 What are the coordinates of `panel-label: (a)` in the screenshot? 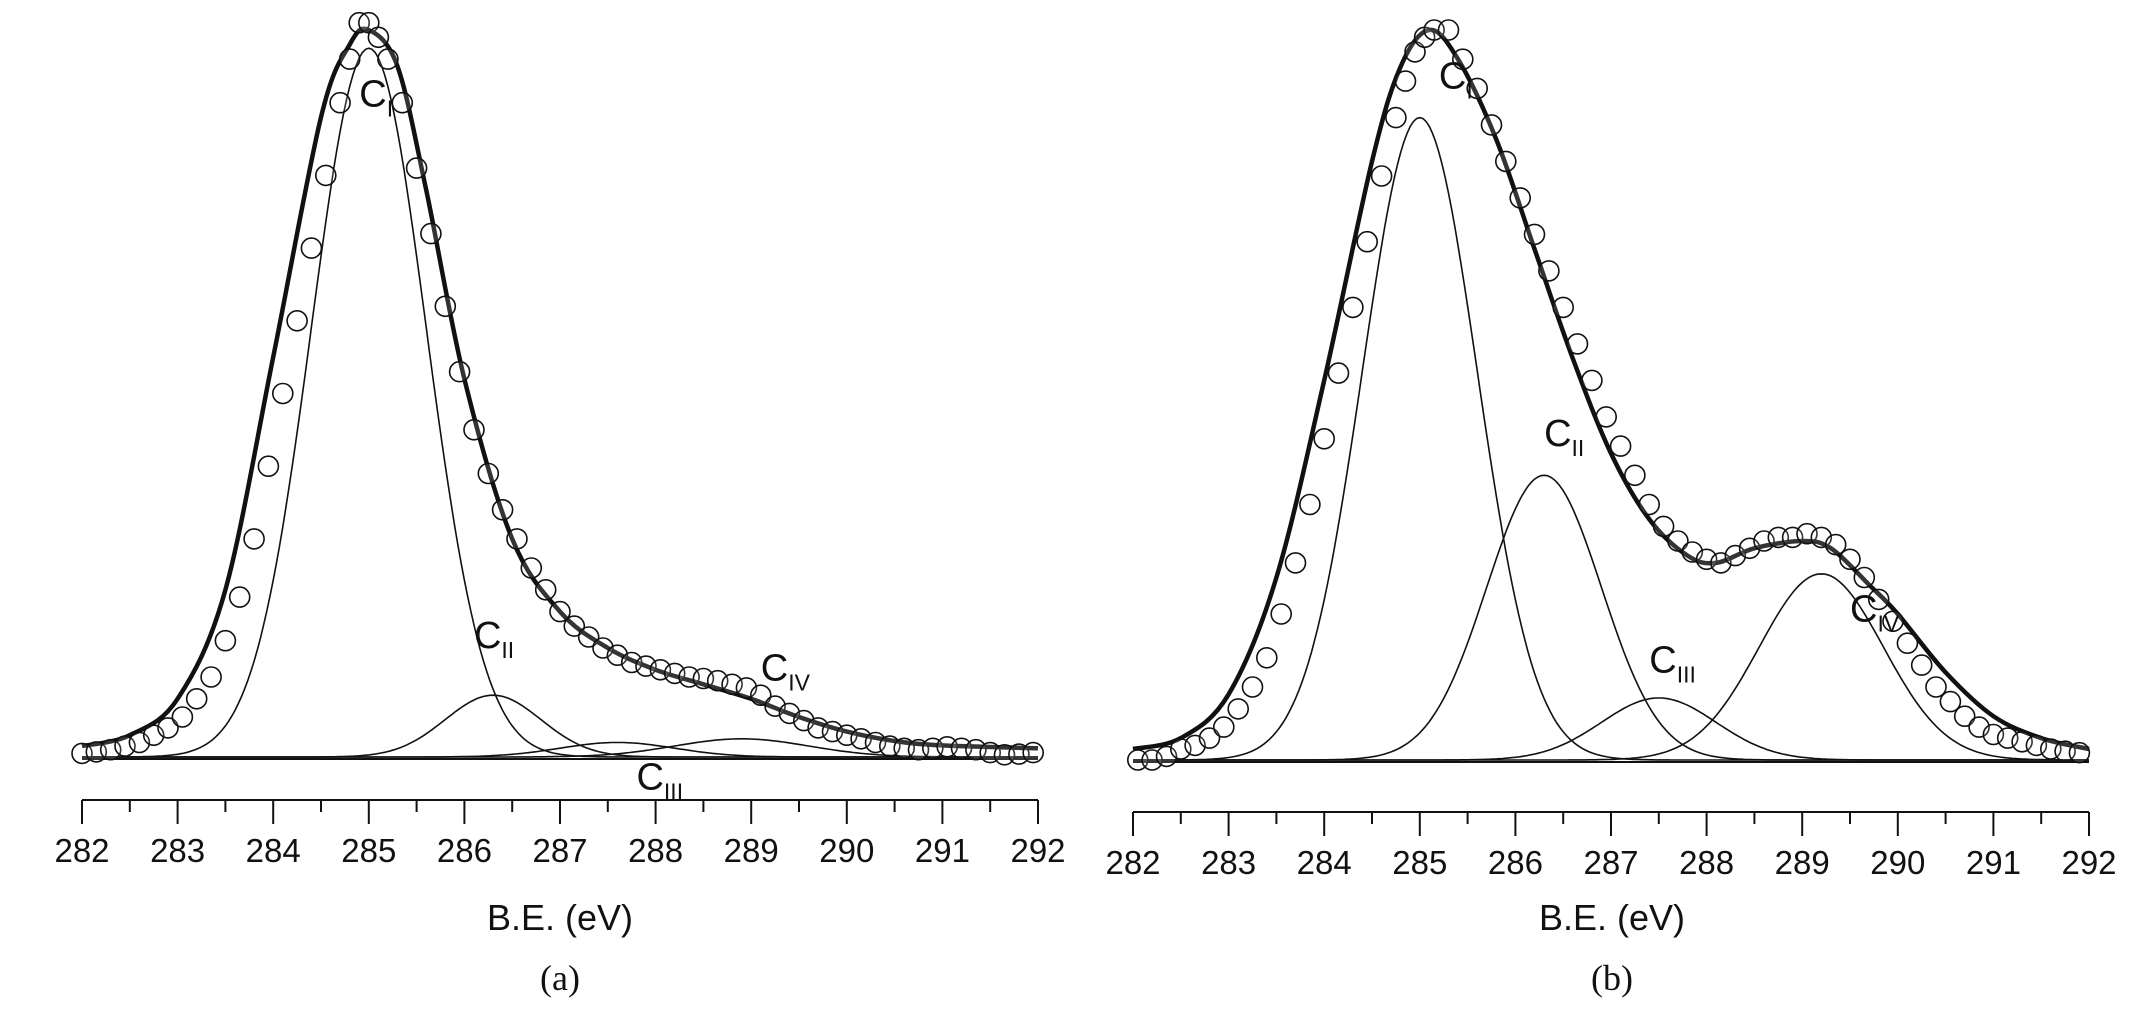 It's located at (560, 978).